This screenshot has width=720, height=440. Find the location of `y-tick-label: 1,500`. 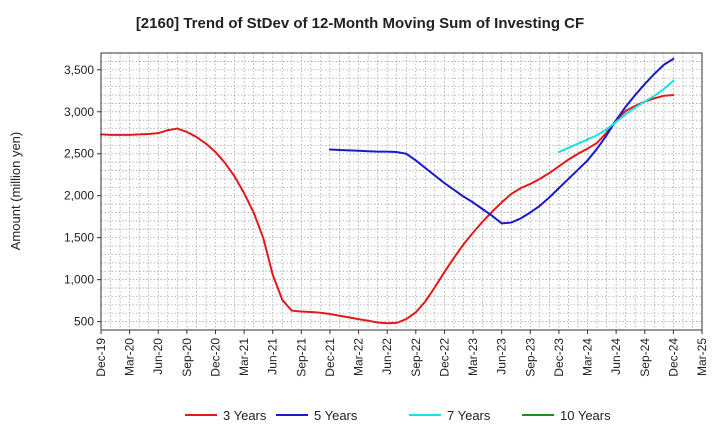

y-tick-label: 1,500 is located at coordinates (79, 238).